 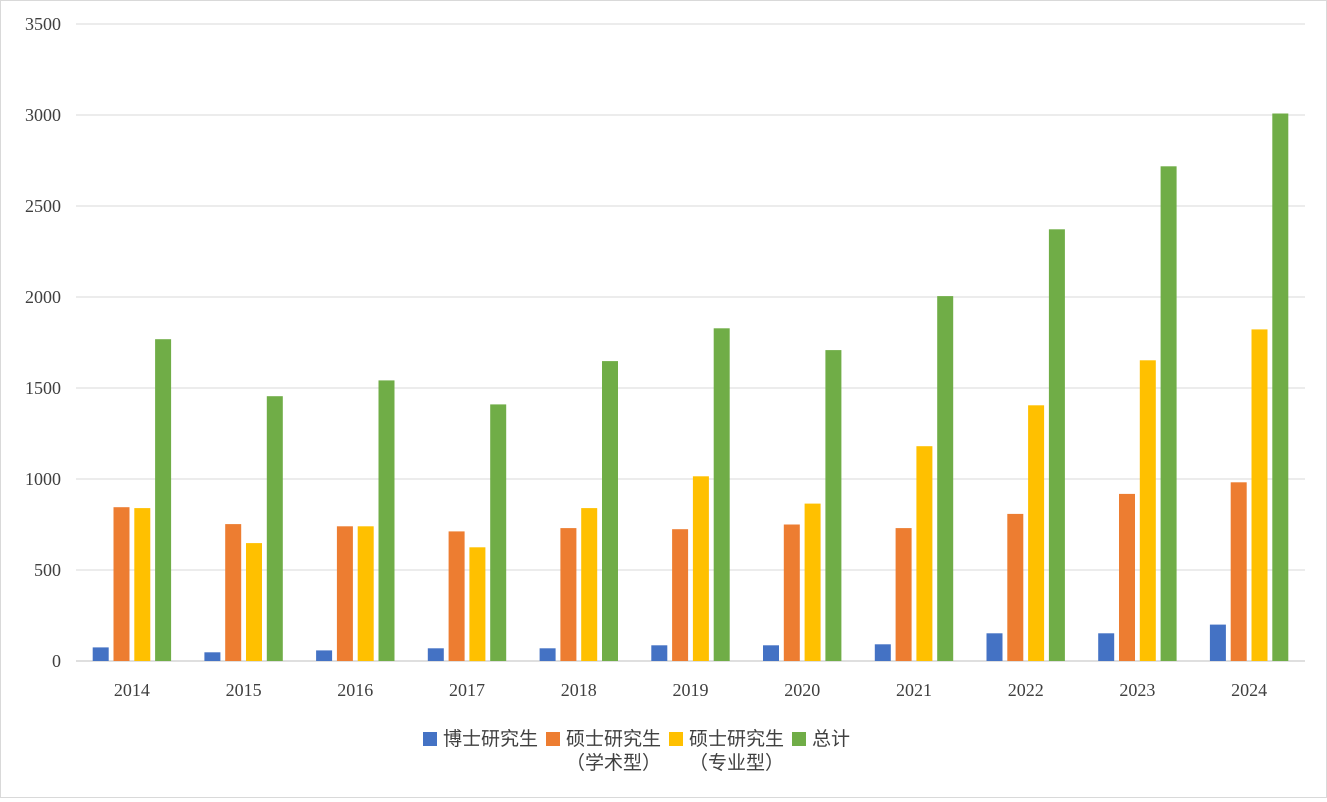 What do you see at coordinates (914, 690) in the screenshot?
I see `x-tick-label: 2021` at bounding box center [914, 690].